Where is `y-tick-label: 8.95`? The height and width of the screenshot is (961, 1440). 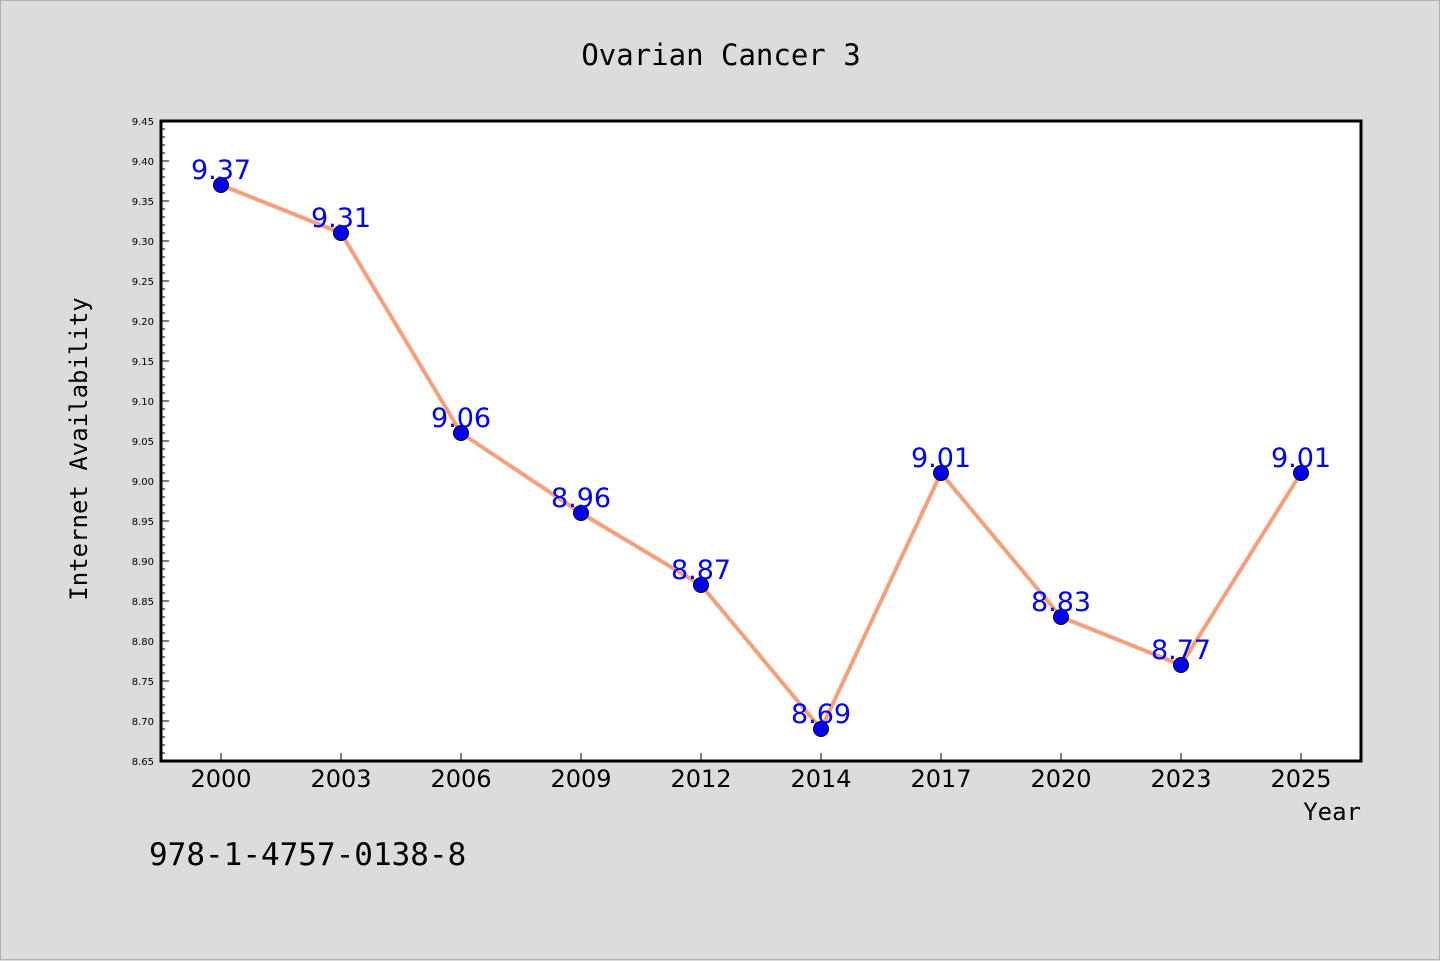
y-tick-label: 8.95 is located at coordinates (143, 522).